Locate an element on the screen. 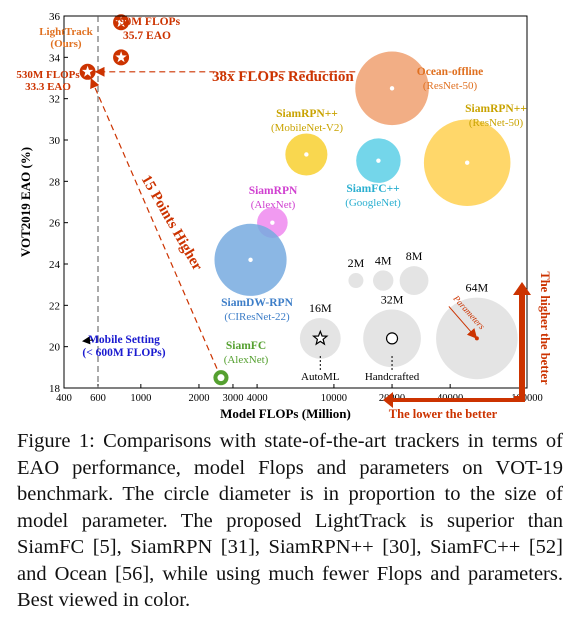  arrow-corner is located at coordinates (519, 399).